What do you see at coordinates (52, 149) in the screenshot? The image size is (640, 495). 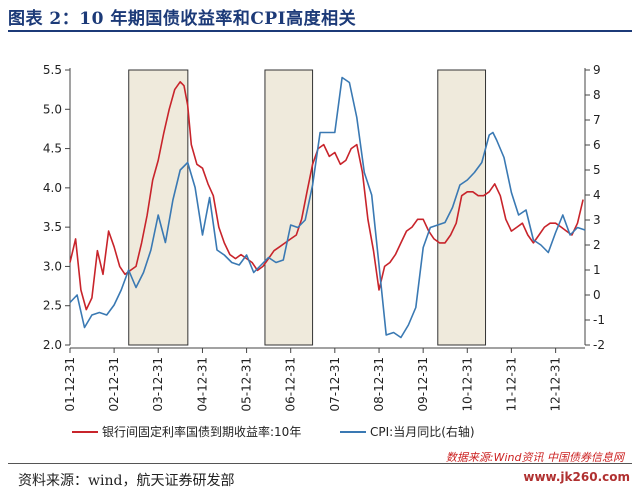 I see `left-tick-label: 4.5` at bounding box center [52, 149].